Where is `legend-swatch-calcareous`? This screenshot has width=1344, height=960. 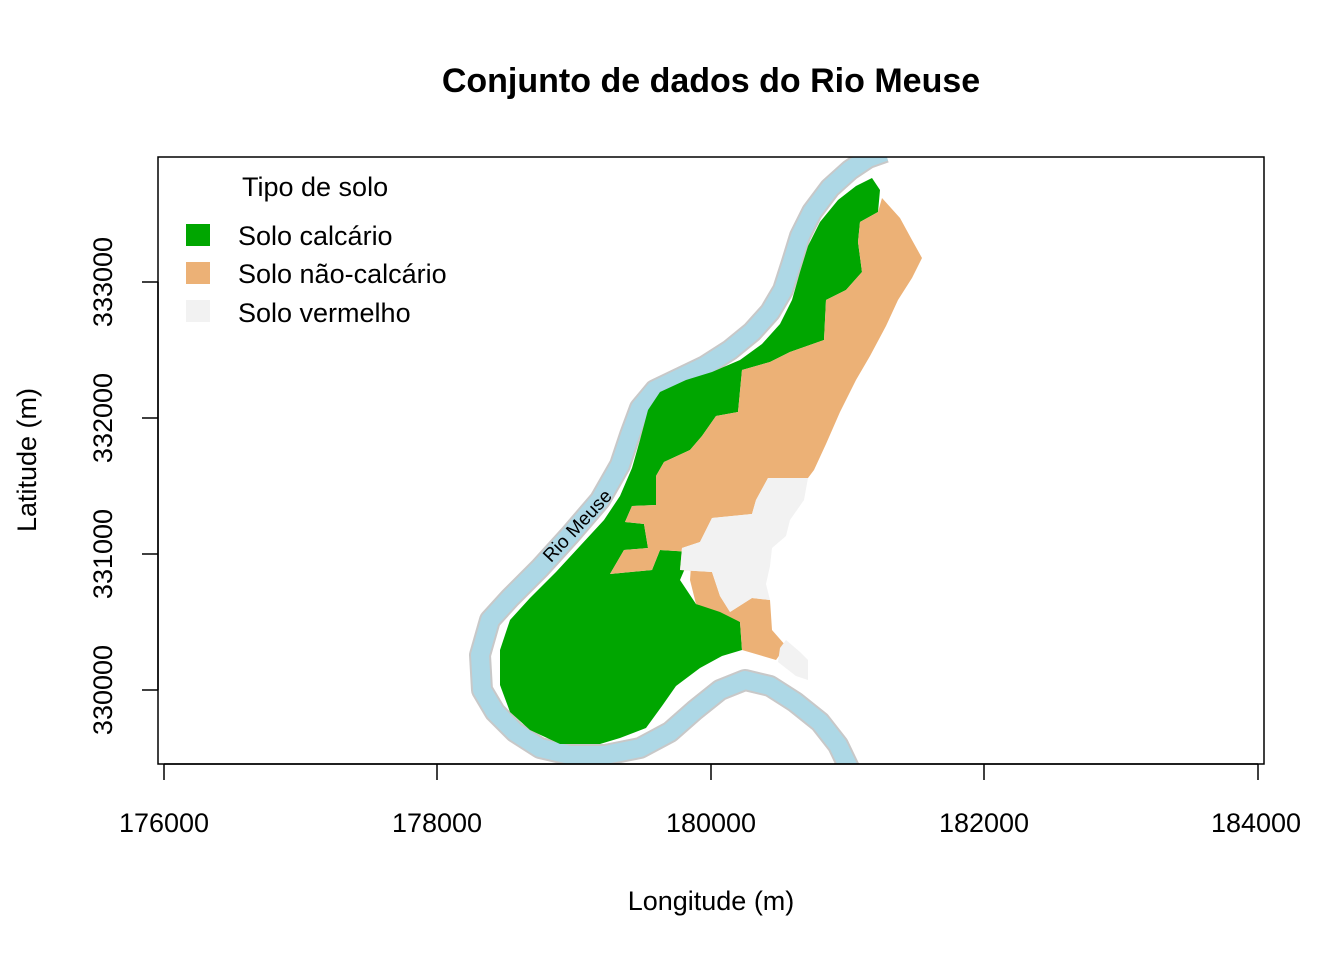 legend-swatch-calcareous is located at coordinates (198, 235).